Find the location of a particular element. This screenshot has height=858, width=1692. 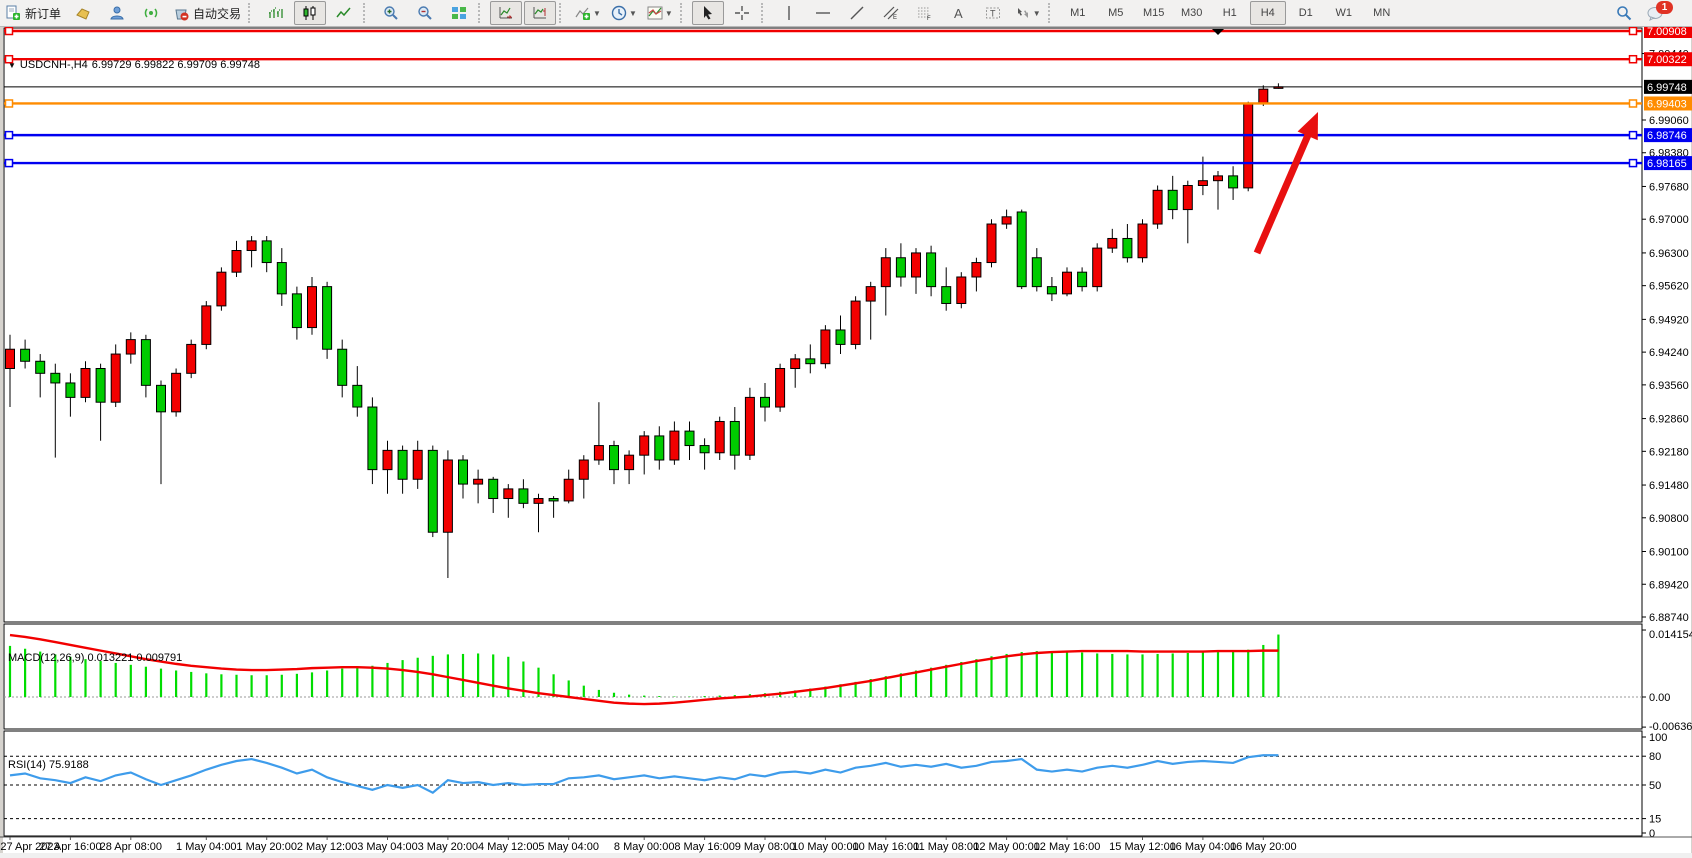

auto-trading-icon is located at coordinates (181, 13).